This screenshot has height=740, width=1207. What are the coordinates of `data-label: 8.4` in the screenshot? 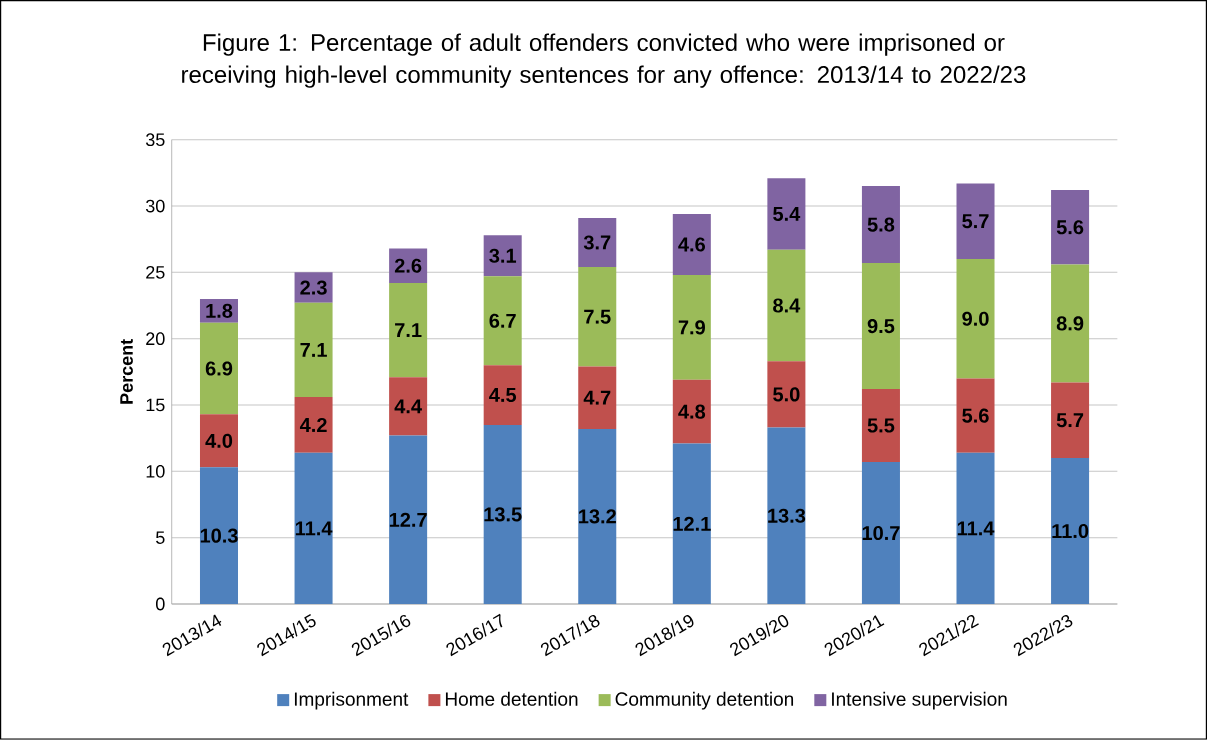 It's located at (787, 305).